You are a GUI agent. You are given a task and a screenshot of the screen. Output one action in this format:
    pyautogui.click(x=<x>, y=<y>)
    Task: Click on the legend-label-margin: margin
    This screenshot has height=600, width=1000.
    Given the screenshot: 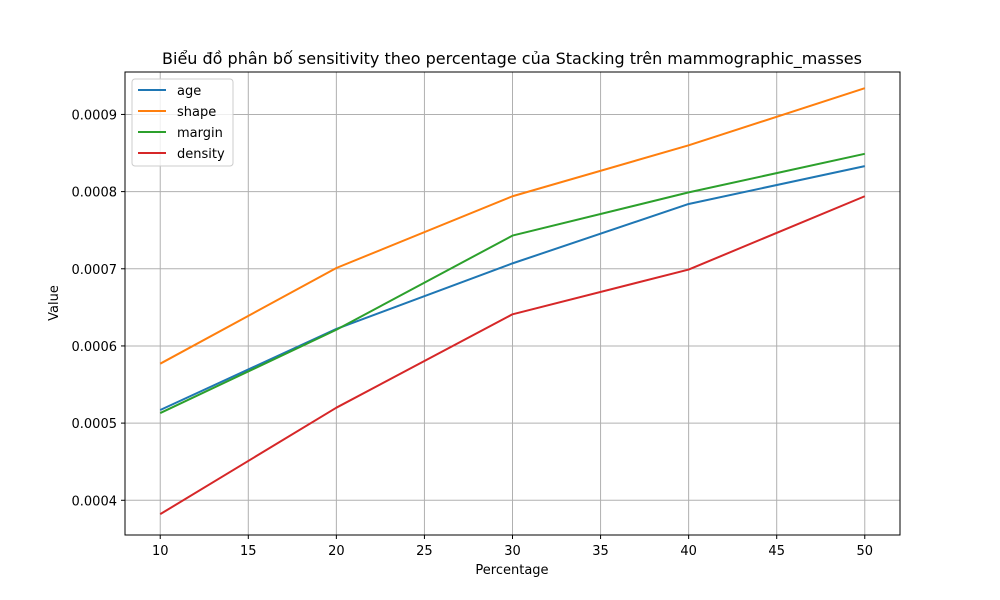 What is the action you would take?
    pyautogui.click(x=200, y=133)
    